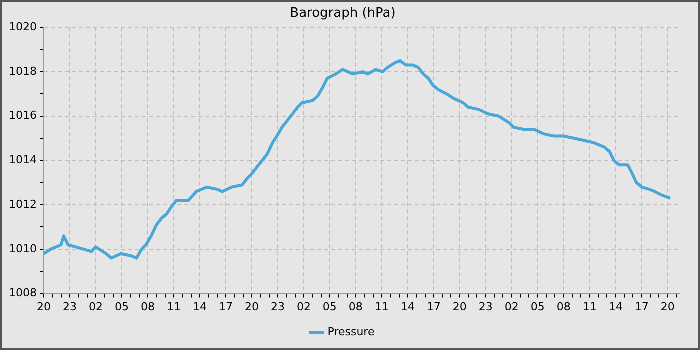 The image size is (700, 350). I want to click on y-tick-label: 1016, so click(22, 115).